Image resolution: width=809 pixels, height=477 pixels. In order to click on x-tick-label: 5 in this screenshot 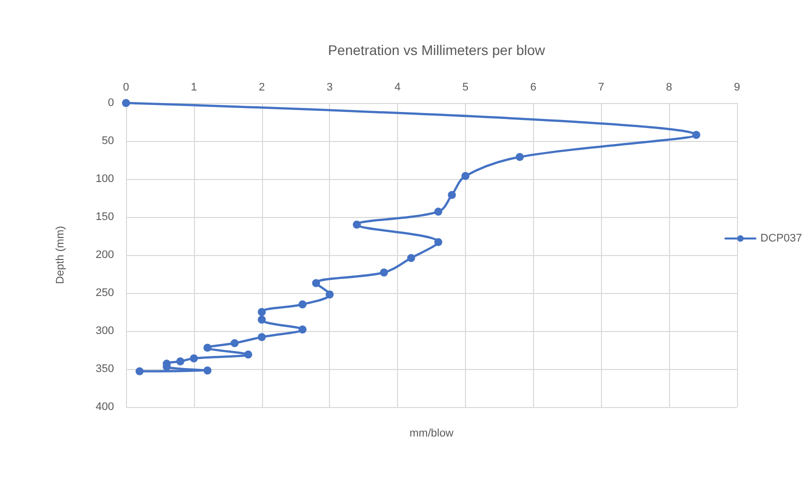, I will do `click(465, 88)`.